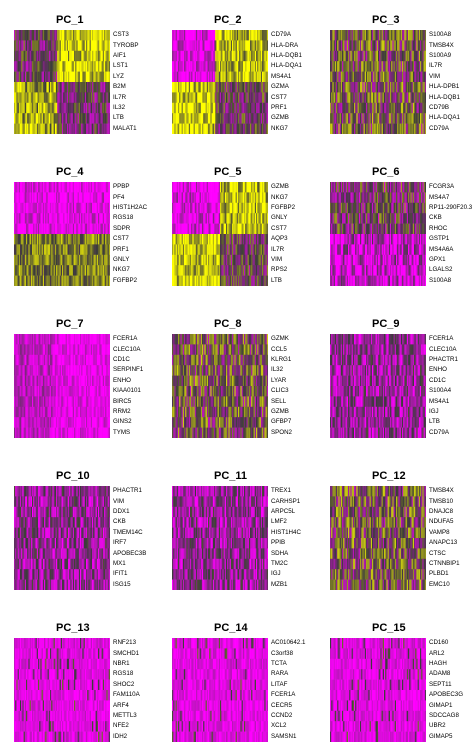 Image resolution: width=474 pixels, height=742 pixels. Describe the element at coordinates (279, 97) in the screenshot. I see `gene-label: CST7` at that location.